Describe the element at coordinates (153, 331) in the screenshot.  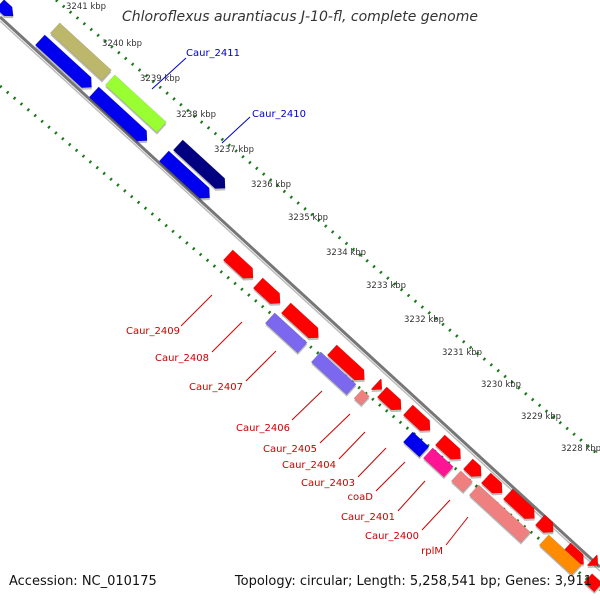
I see `gene-label: Caur_2409` at that location.